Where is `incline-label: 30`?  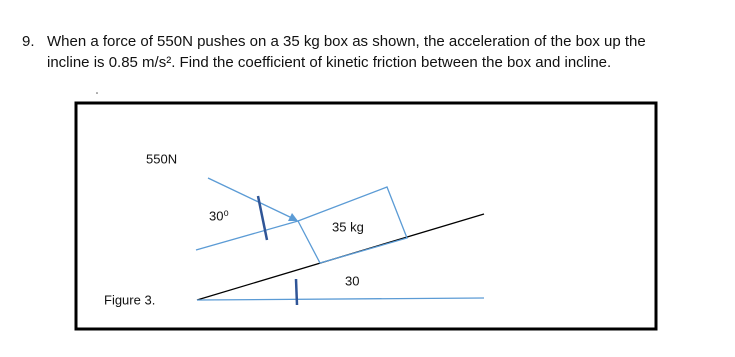 incline-label: 30 is located at coordinates (352, 280).